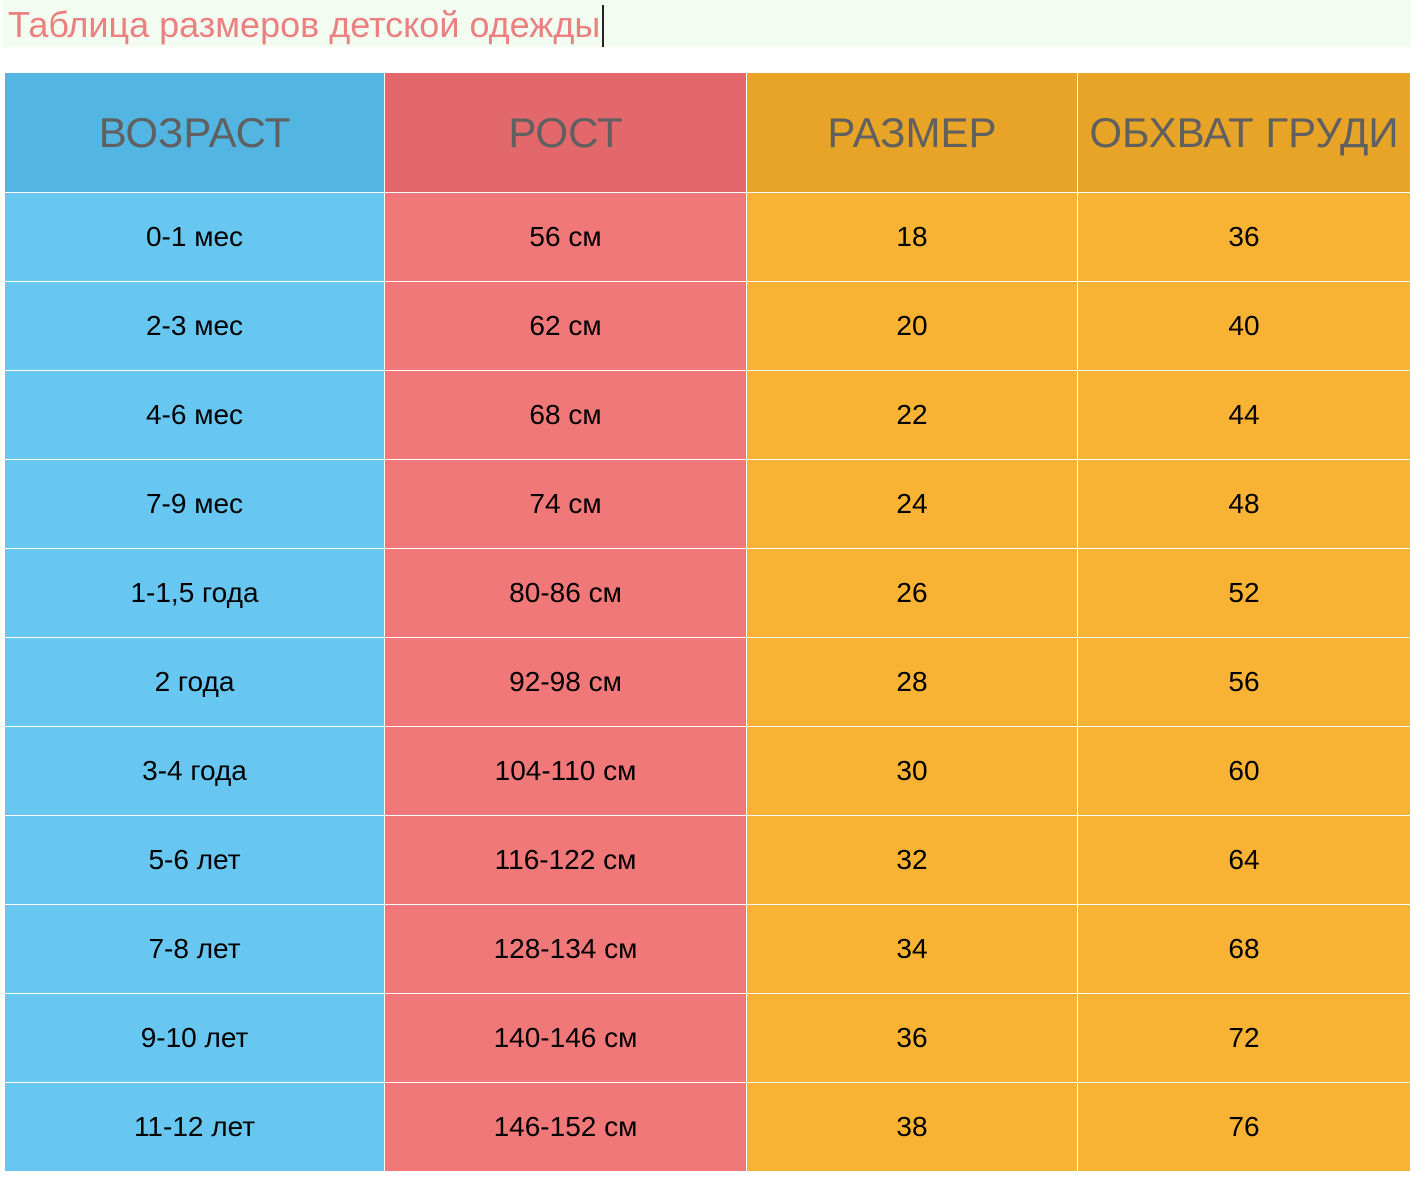 The width and height of the screenshot is (1411, 1179). I want to click on table-row: 2-3 мес 62 см 20 40, so click(707, 326).